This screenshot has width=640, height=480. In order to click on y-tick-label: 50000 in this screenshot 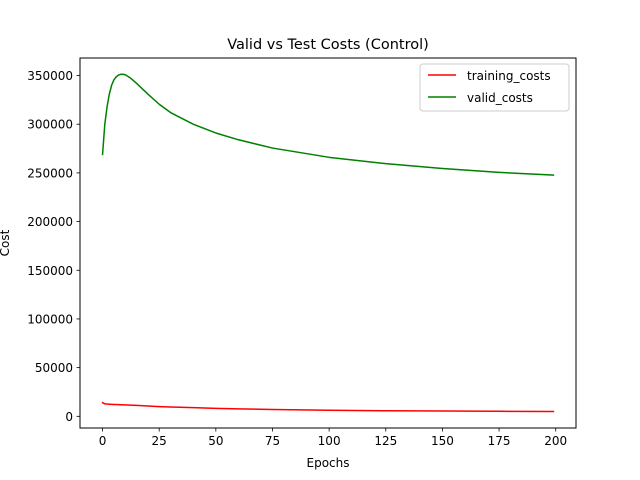, I will do `click(54, 368)`.